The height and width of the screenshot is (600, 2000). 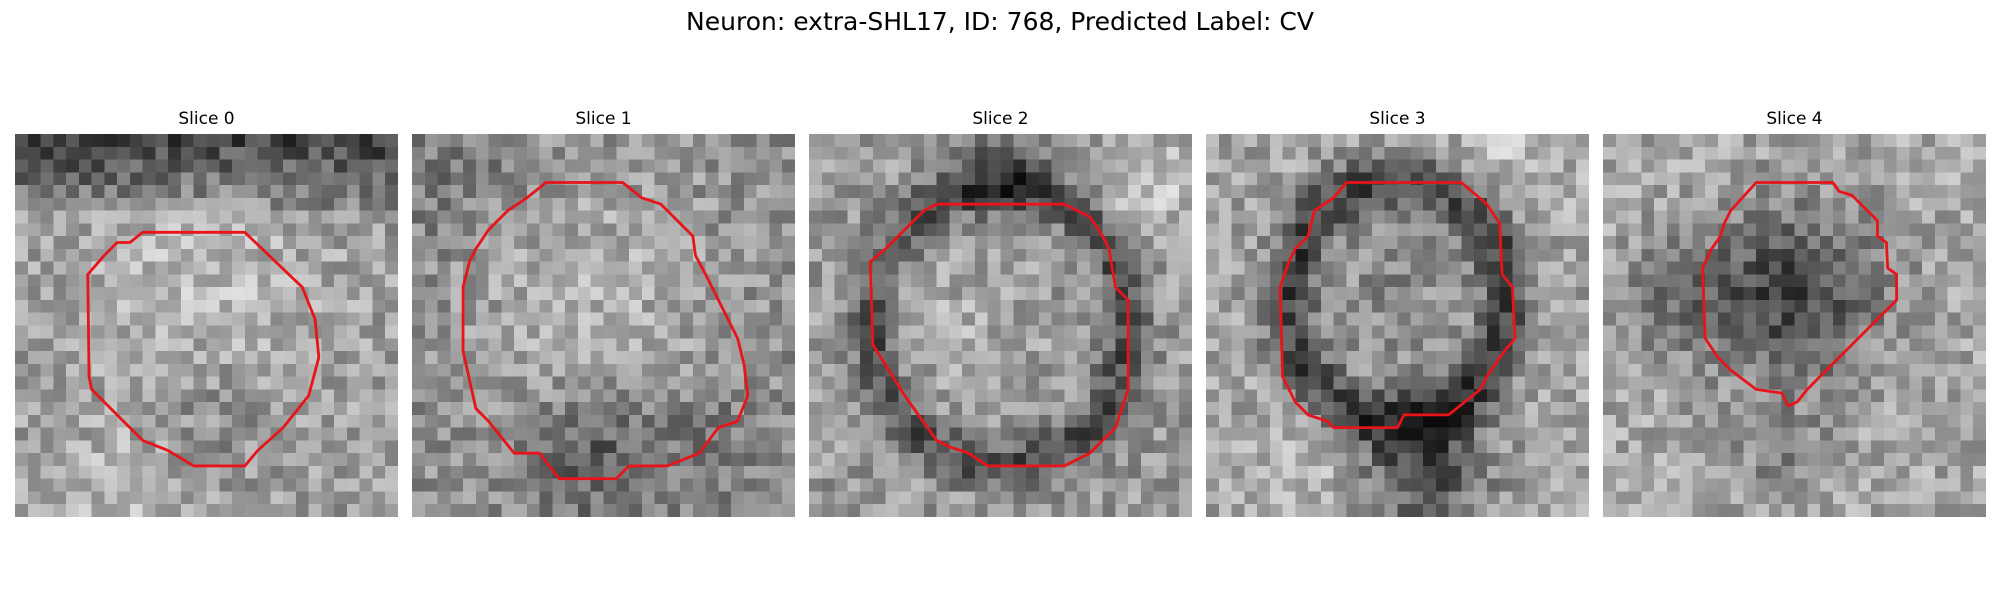 I want to click on slice-title: Slice 1, so click(x=603, y=119).